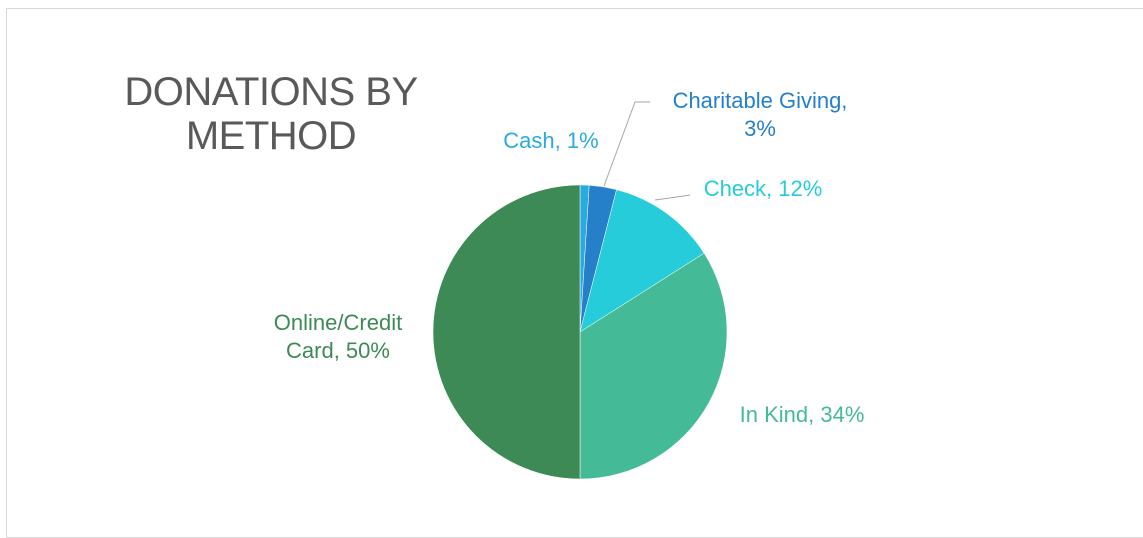 This screenshot has width=1143, height=538. Describe the element at coordinates (338, 336) in the screenshot. I see `data-label-online-credit-card: Online/Credit Card, 50%` at that location.